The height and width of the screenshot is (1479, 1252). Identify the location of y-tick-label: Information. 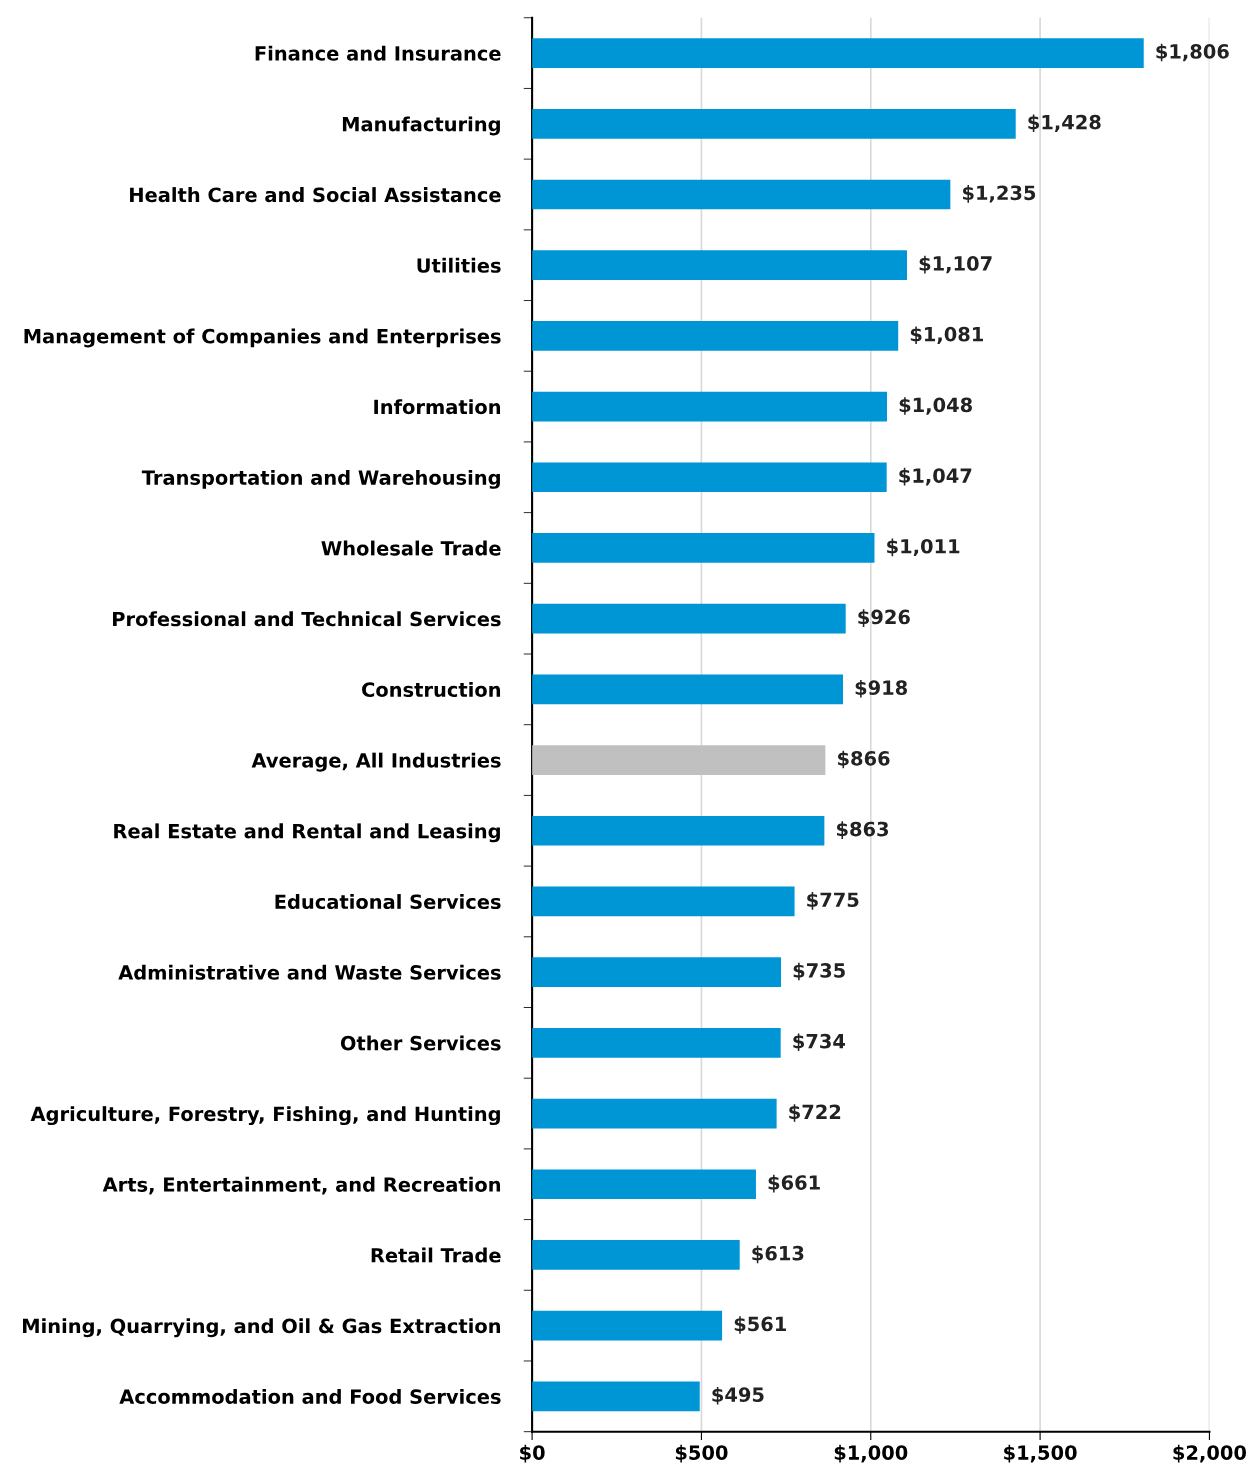
(437, 407).